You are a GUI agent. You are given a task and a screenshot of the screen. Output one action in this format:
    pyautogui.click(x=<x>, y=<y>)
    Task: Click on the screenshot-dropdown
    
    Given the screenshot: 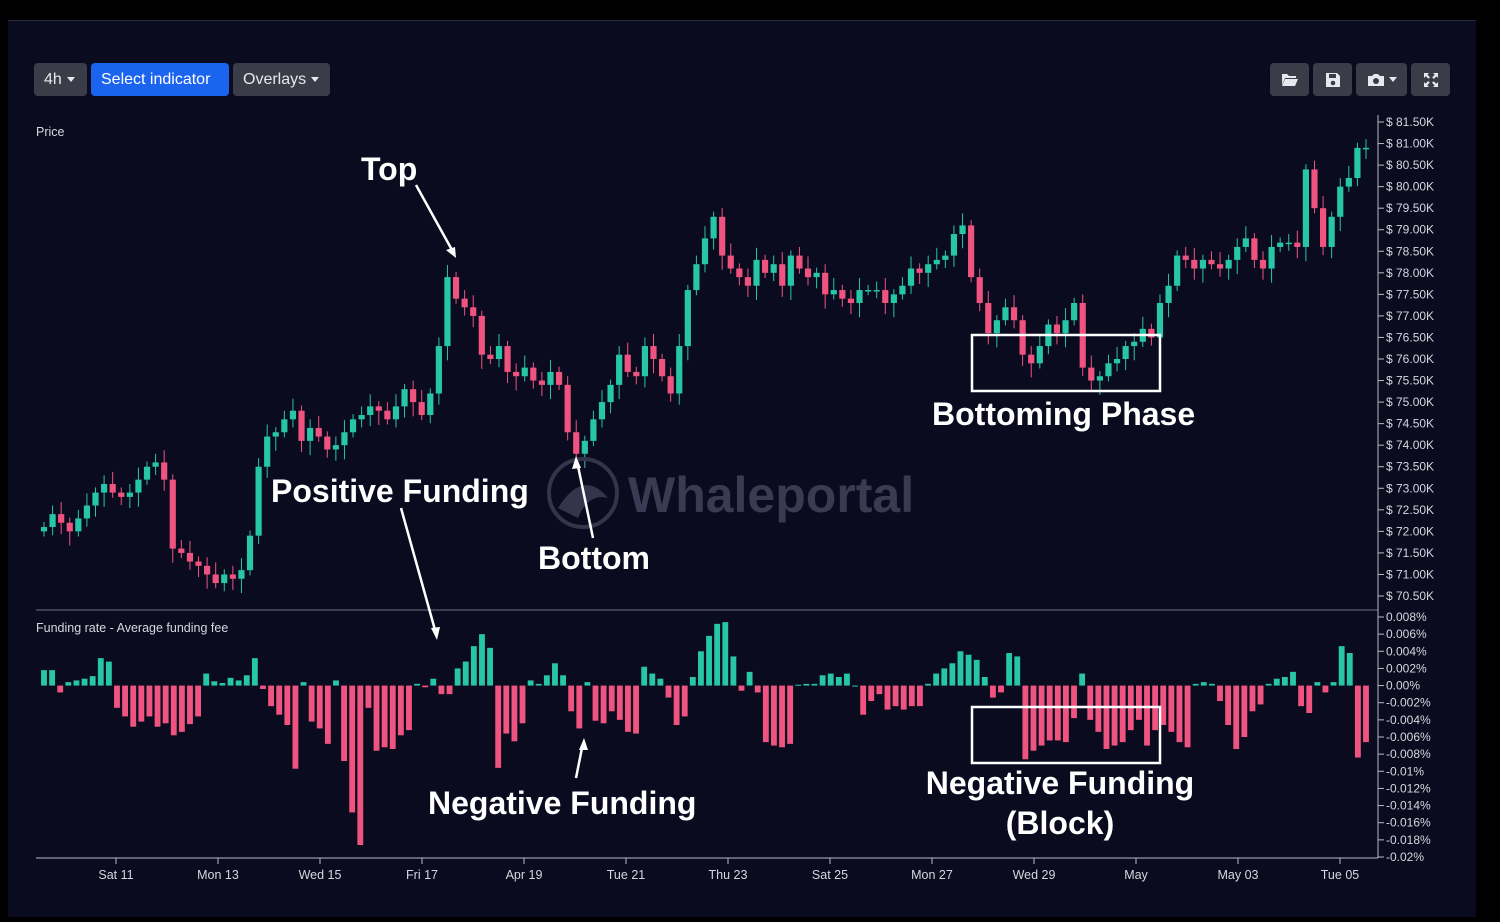 What is the action you would take?
    pyautogui.click(x=1381, y=79)
    